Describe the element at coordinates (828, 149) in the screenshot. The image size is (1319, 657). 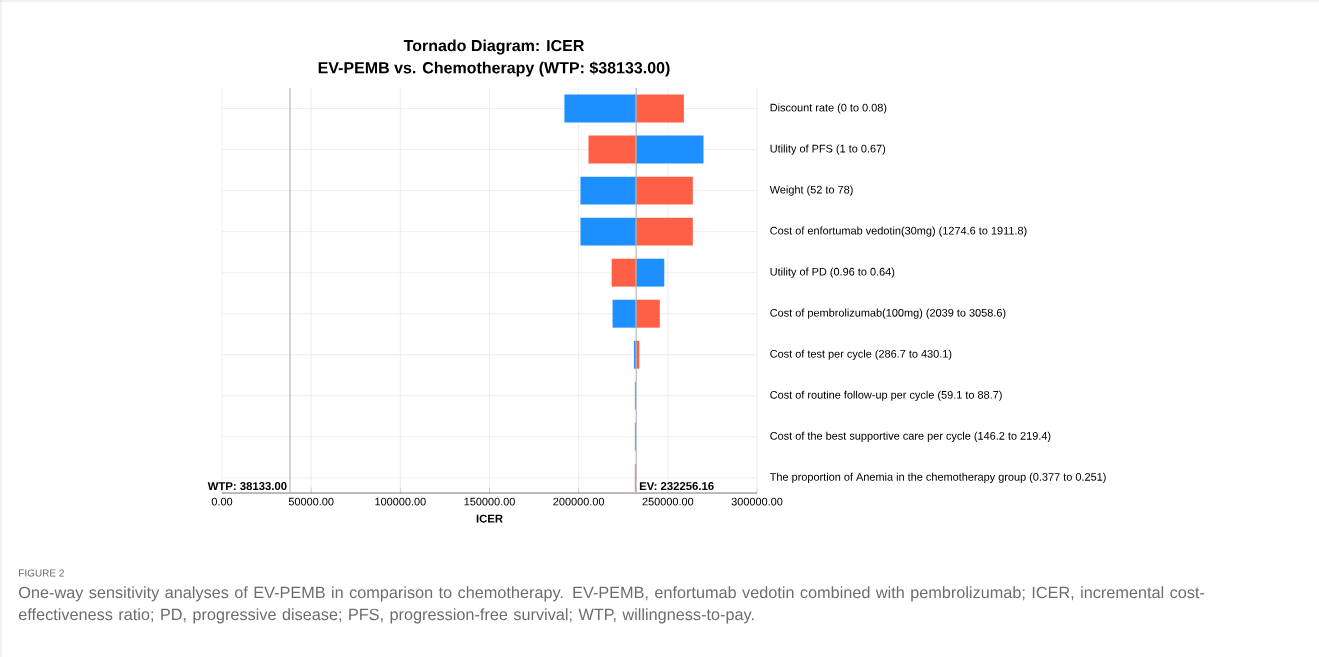
I see `y-tick-label: Utility of PFS (1 to 0.67)` at that location.